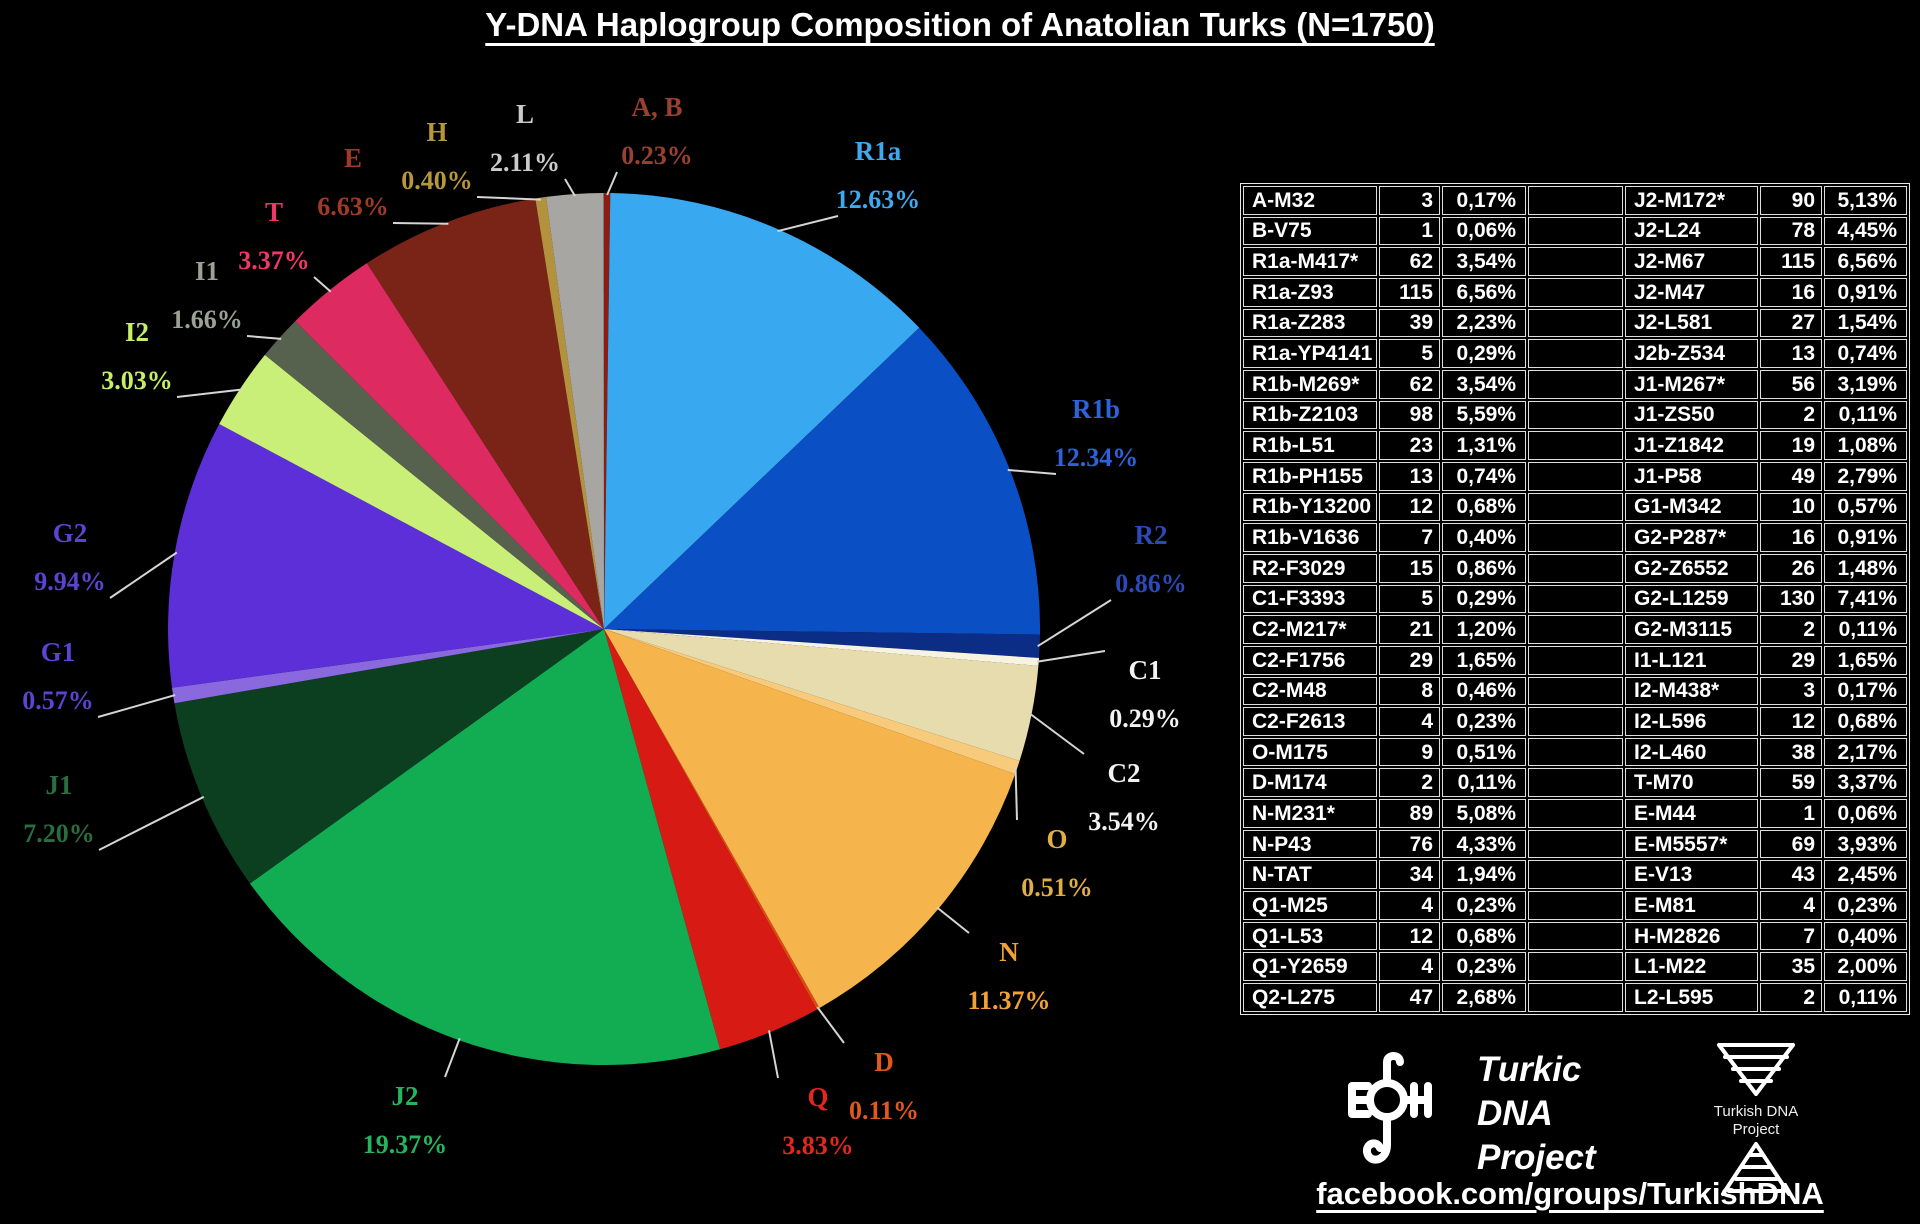  What do you see at coordinates (1865, 936) in the screenshot?
I see `percent-cell: 0,40%` at bounding box center [1865, 936].